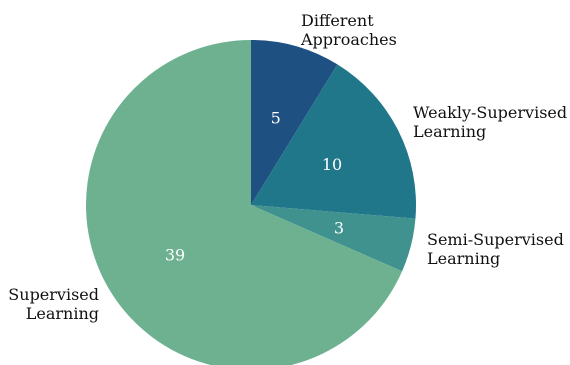  What do you see at coordinates (53, 304) in the screenshot?
I see `pie-category-label-4: Supervised Learning` at bounding box center [53, 304].